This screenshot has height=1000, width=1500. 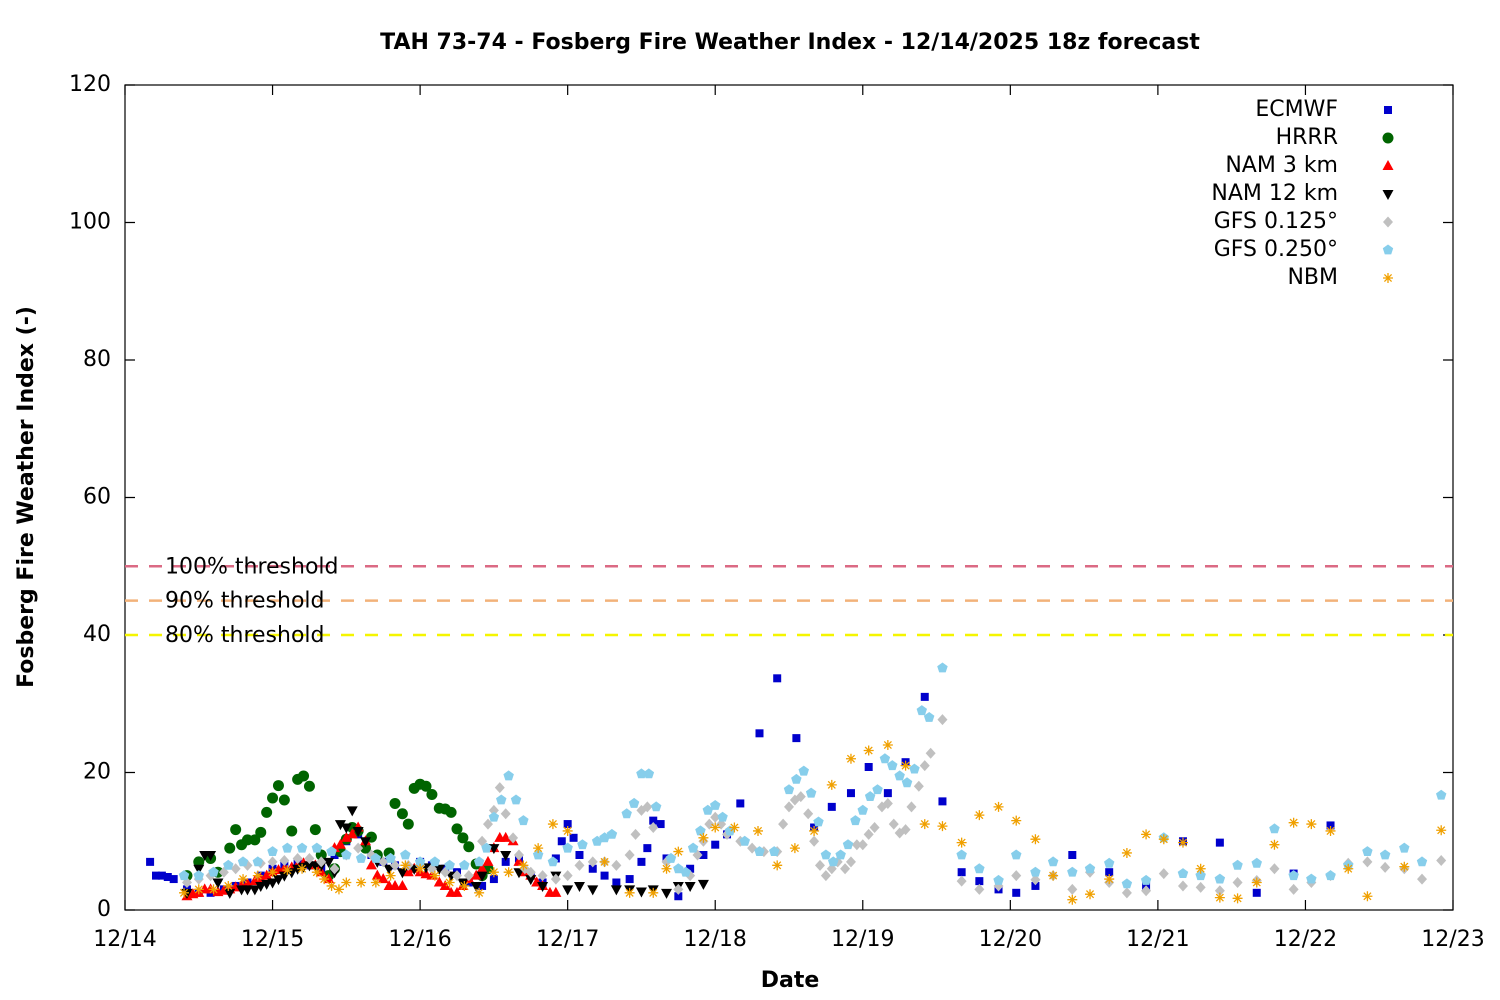 What do you see at coordinates (1388, 222) in the screenshot?
I see `legend-marker` at bounding box center [1388, 222].